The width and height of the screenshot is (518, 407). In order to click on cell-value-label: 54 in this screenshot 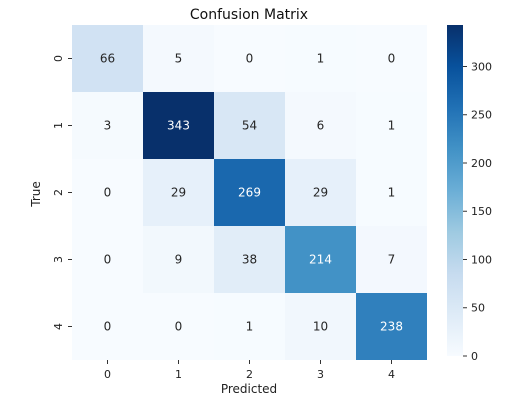, I will do `click(249, 126)`.